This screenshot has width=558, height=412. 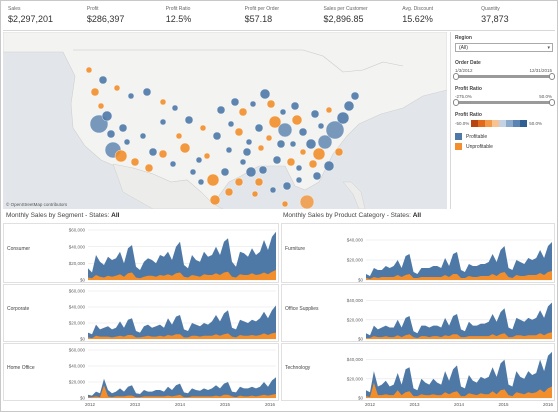 I want to click on legend-unprofitable: Unprofitable, so click(x=503, y=146).